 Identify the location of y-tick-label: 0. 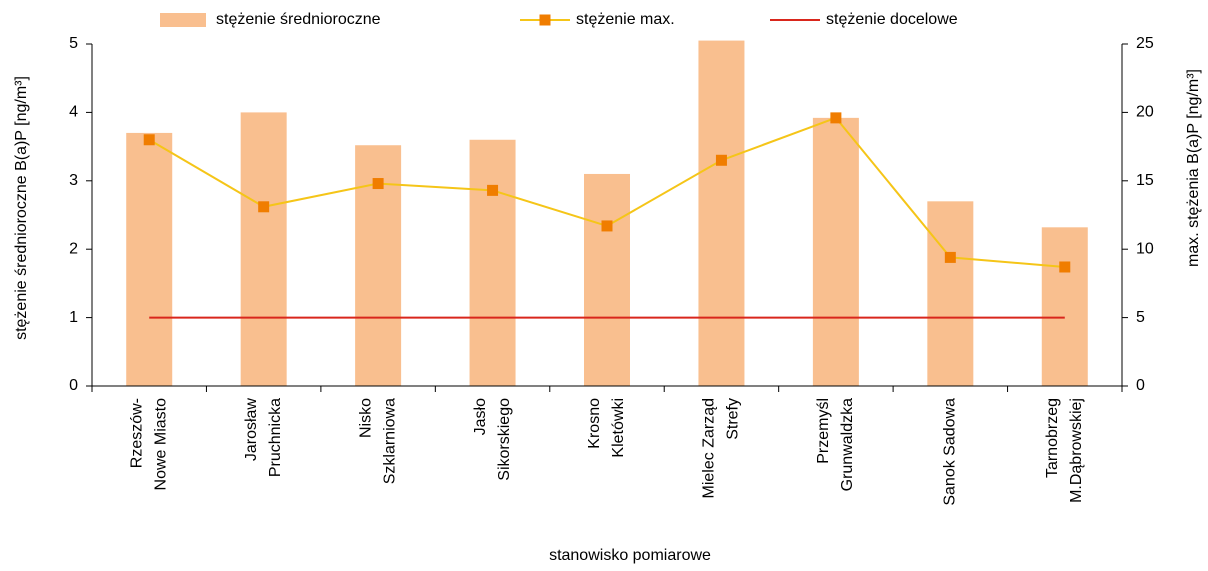
(73, 385).